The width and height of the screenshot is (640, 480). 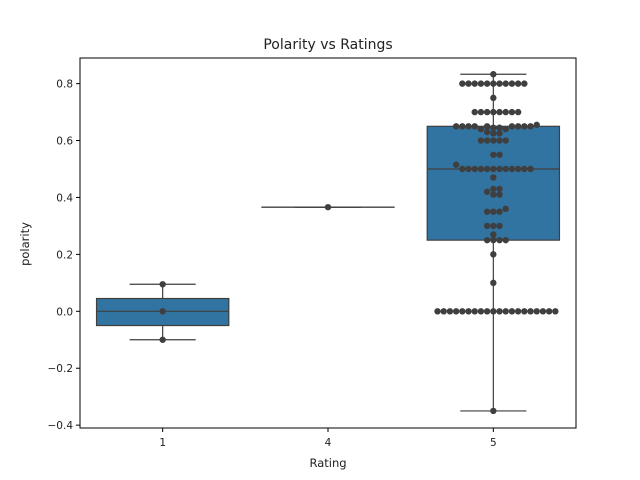 What do you see at coordinates (328, 443) in the screenshot?
I see `x-tick-label: 4` at bounding box center [328, 443].